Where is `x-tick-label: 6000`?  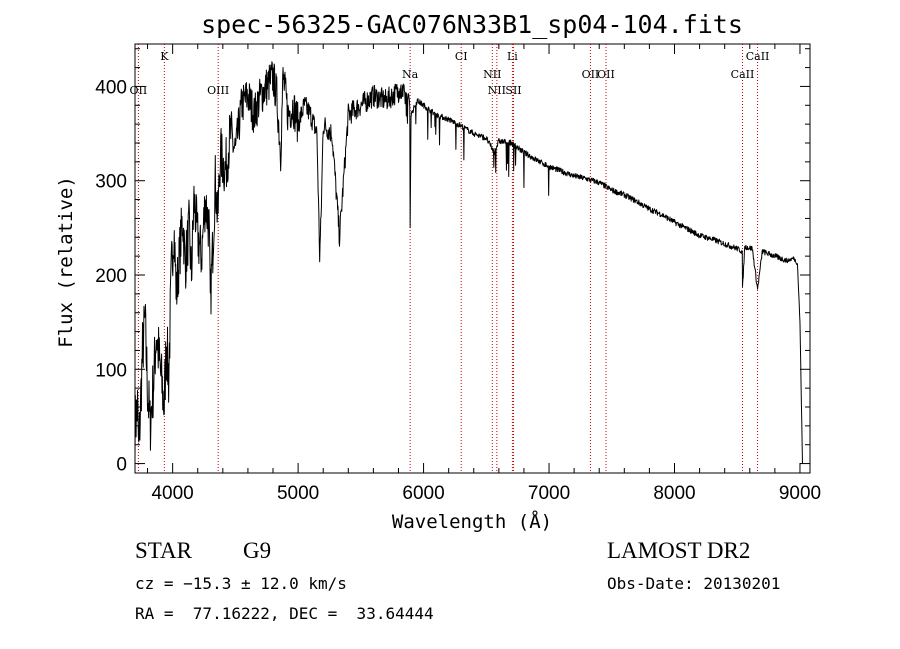
x-tick-label: 6000 is located at coordinates (423, 493).